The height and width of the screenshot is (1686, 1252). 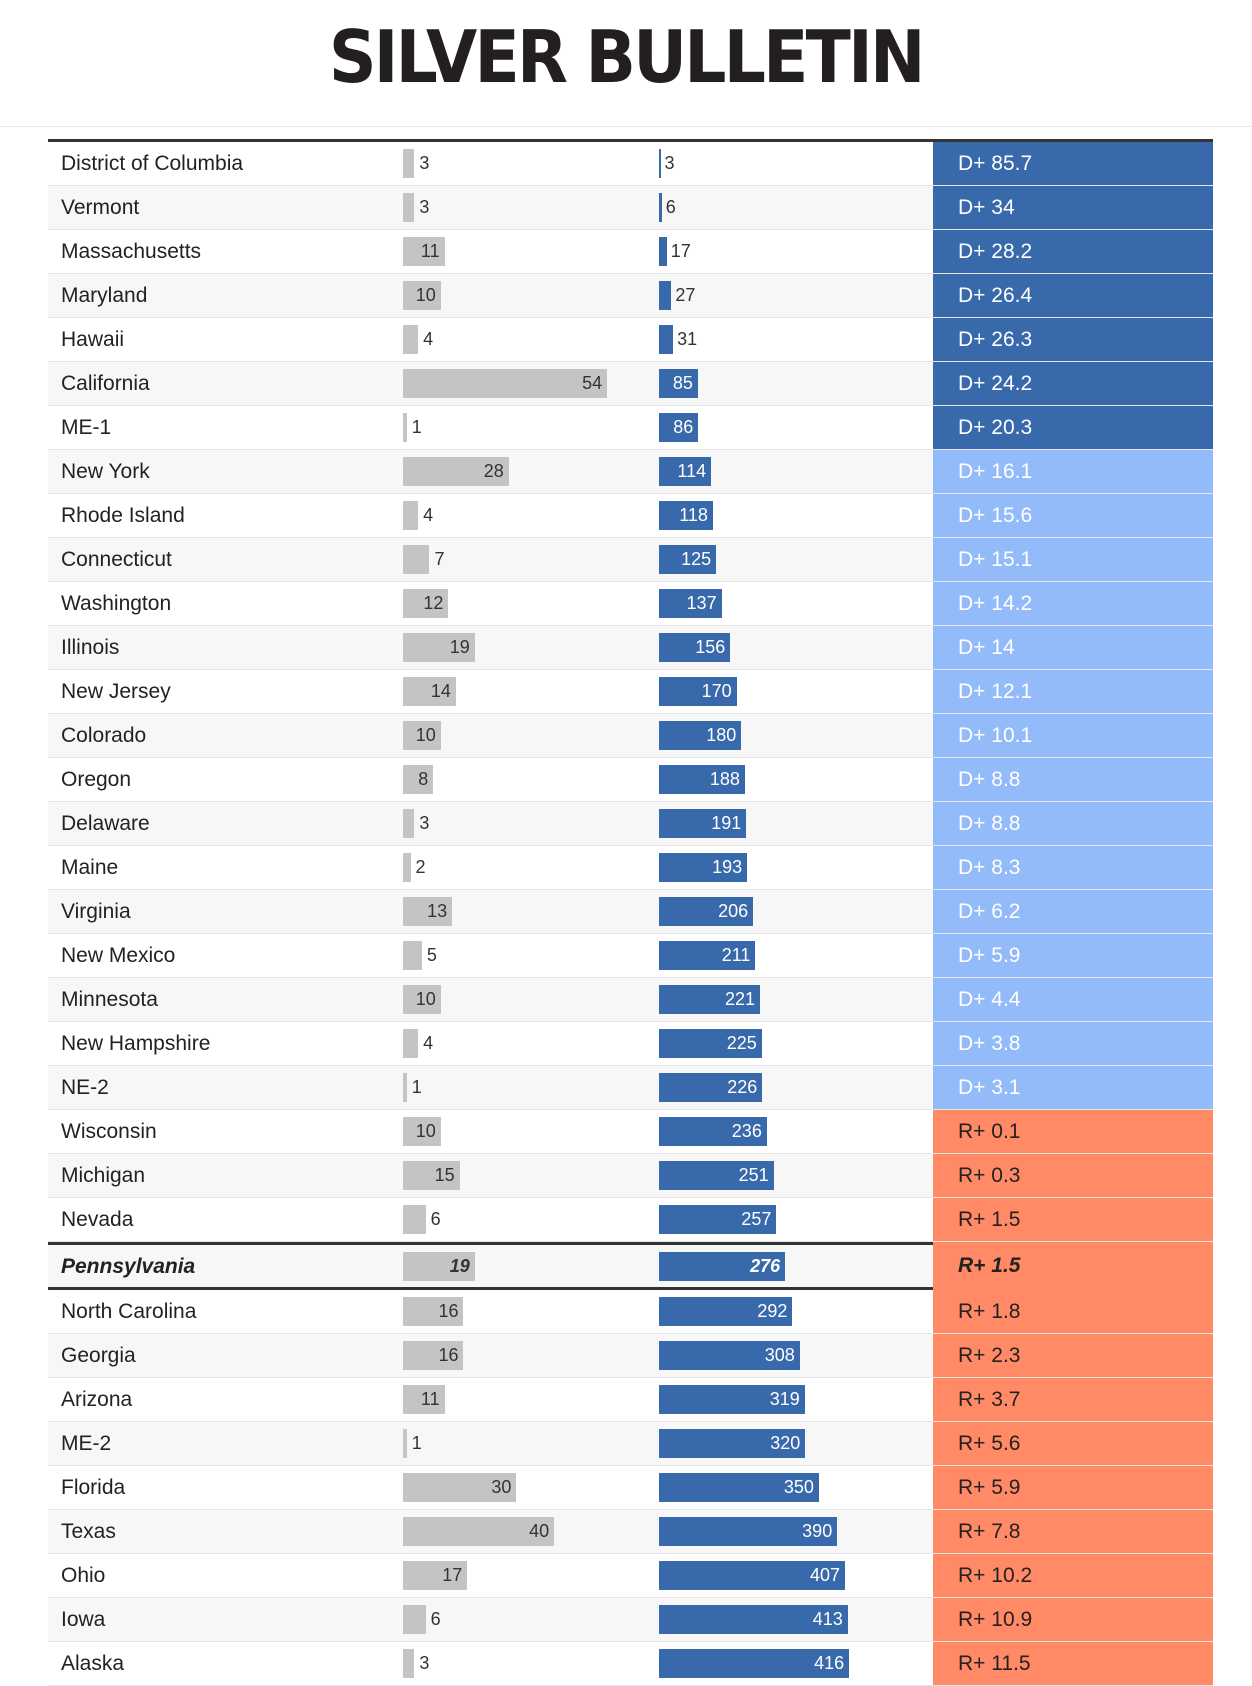 What do you see at coordinates (630, 1266) in the screenshot?
I see `table-row: Pennsylvania 19 276 R+ 1.5` at bounding box center [630, 1266].